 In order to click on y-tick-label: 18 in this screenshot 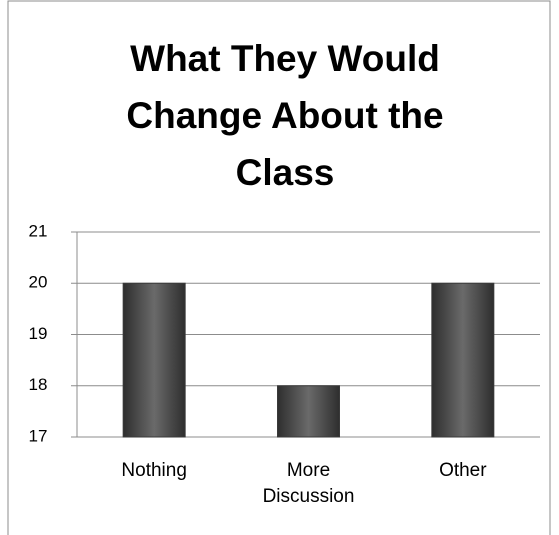, I will do `click(38, 384)`.